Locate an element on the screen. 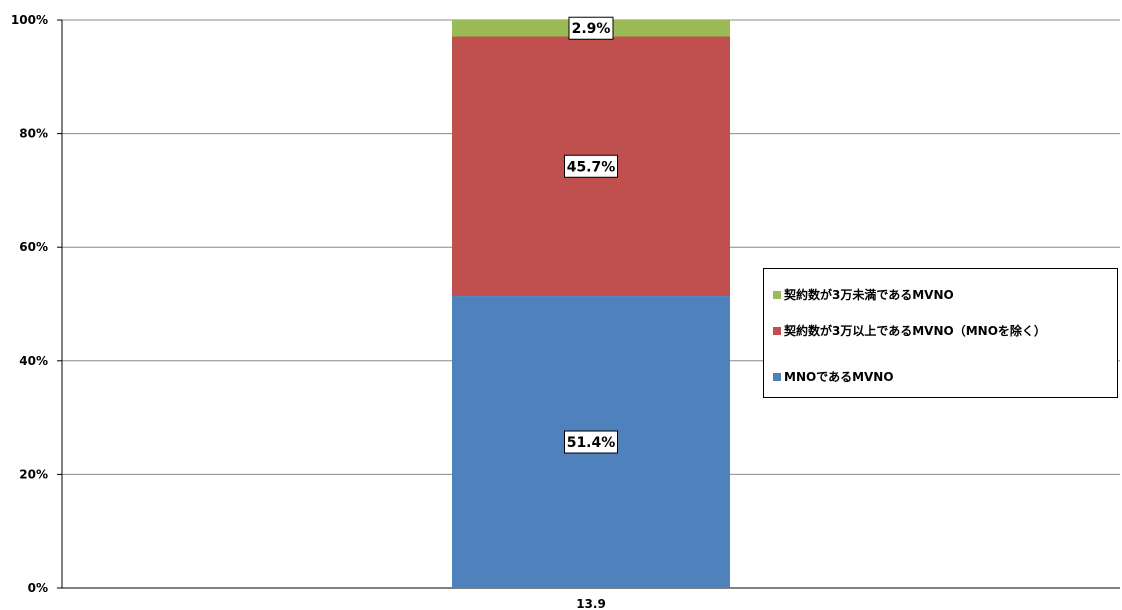 This screenshot has width=1122, height=610. legend-item: 契約数が3万未満であるMVNO is located at coordinates (863, 294).